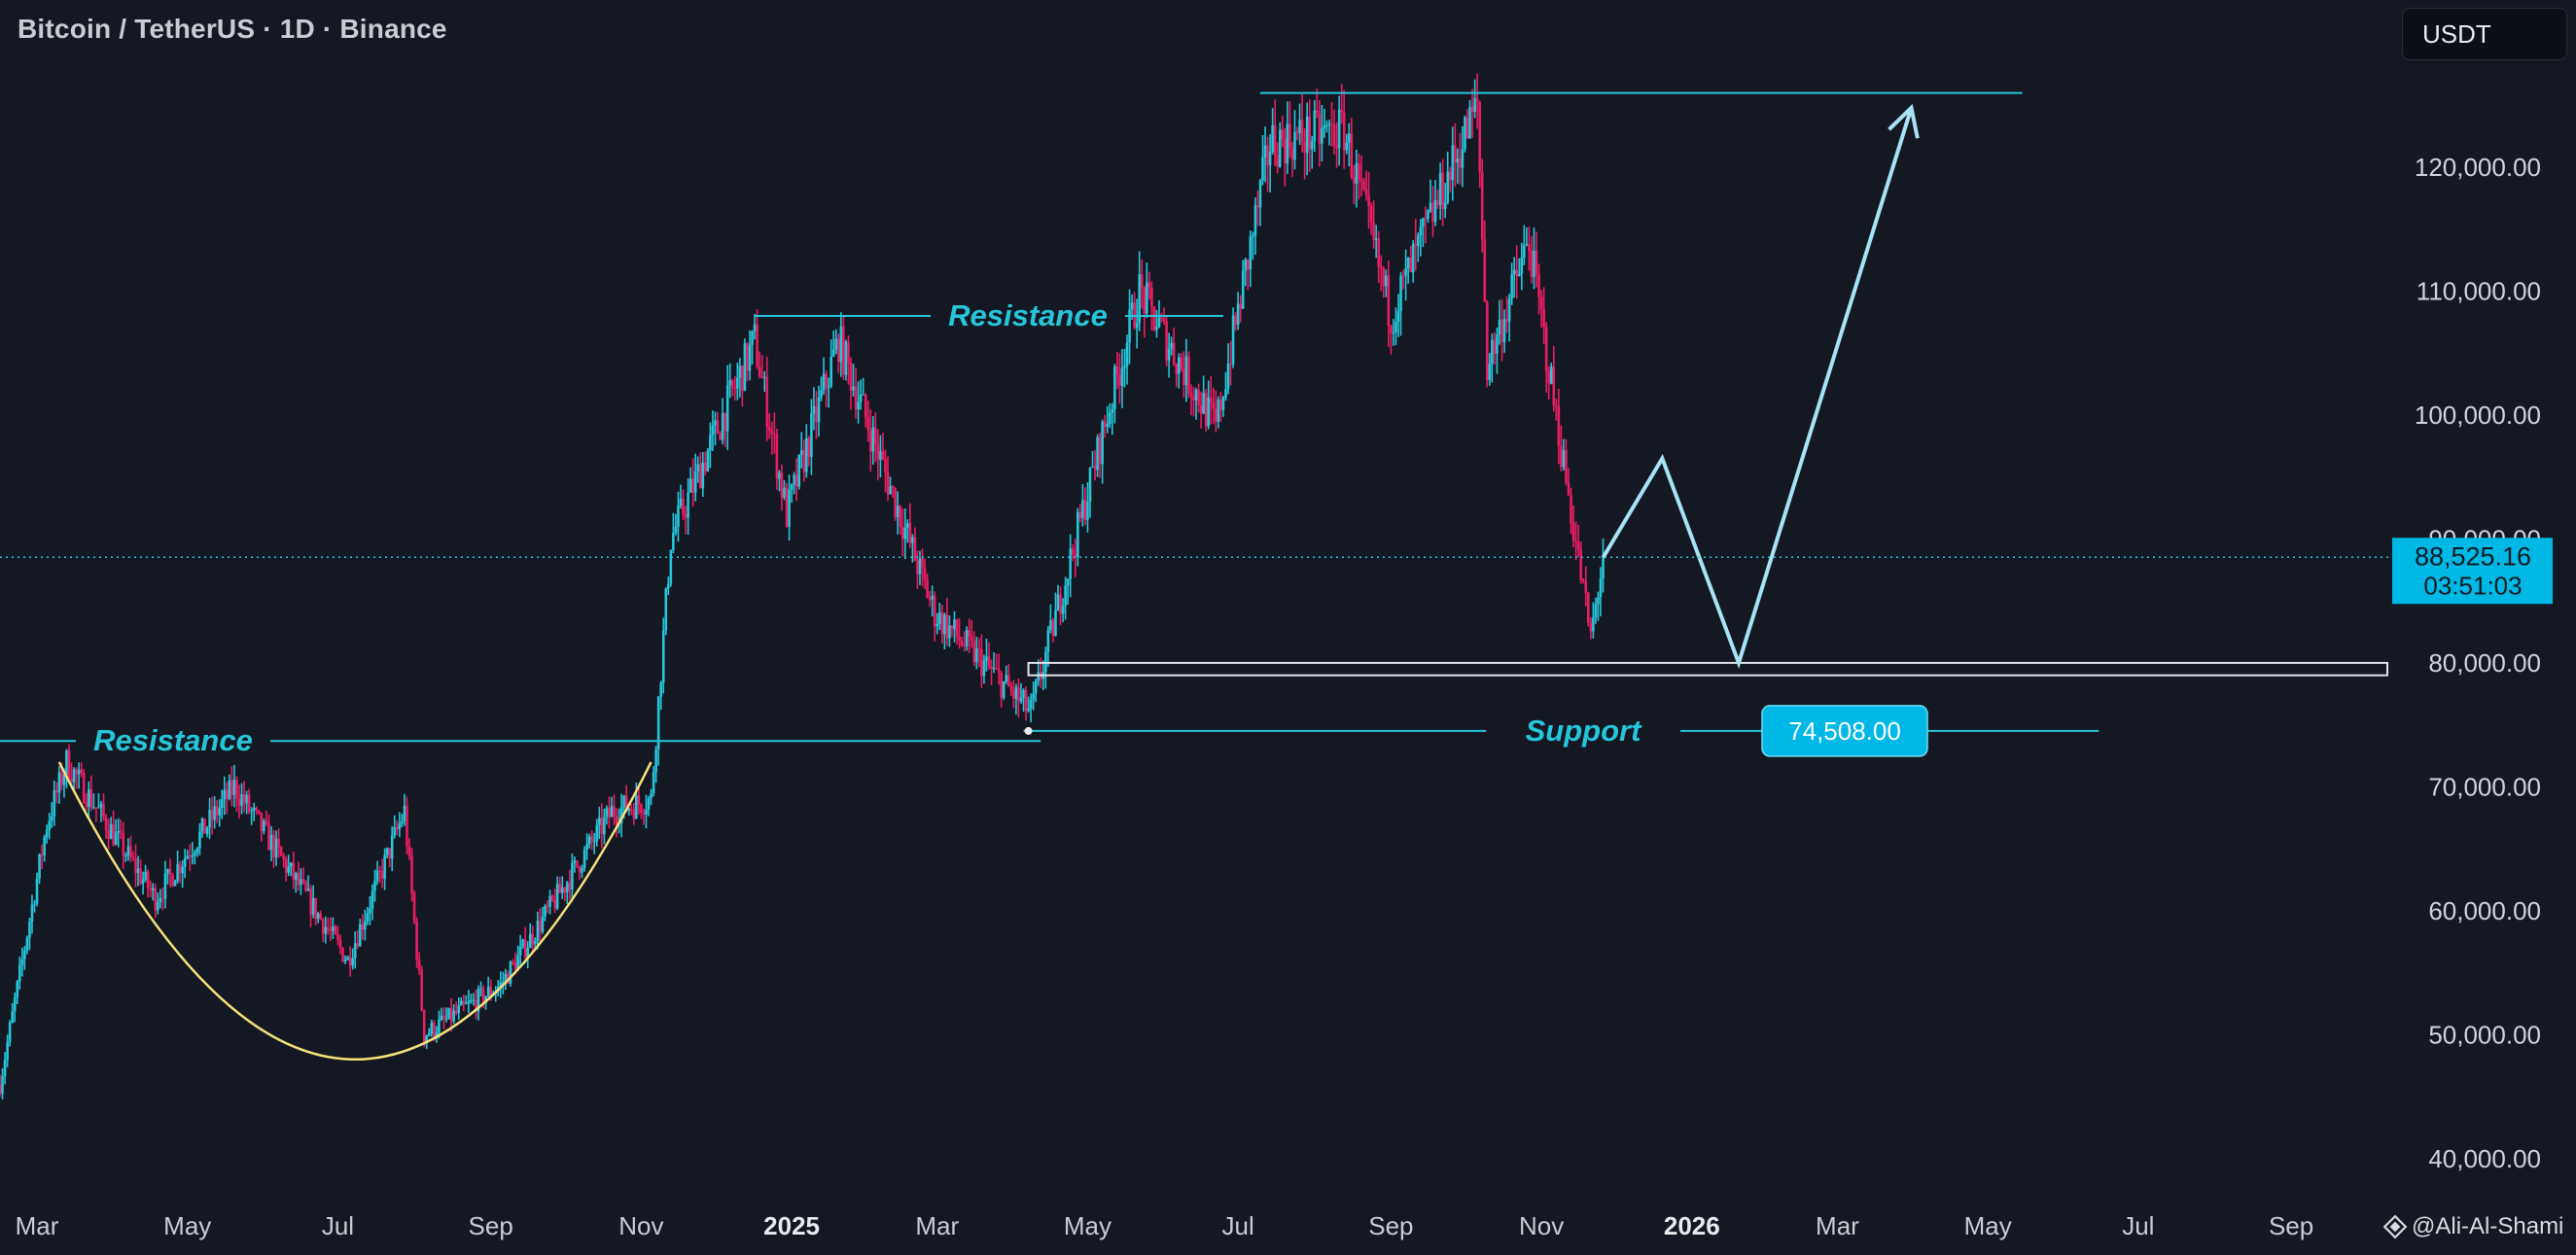 This screenshot has height=1255, width=2576. I want to click on projection-path, so click(1758, 389).